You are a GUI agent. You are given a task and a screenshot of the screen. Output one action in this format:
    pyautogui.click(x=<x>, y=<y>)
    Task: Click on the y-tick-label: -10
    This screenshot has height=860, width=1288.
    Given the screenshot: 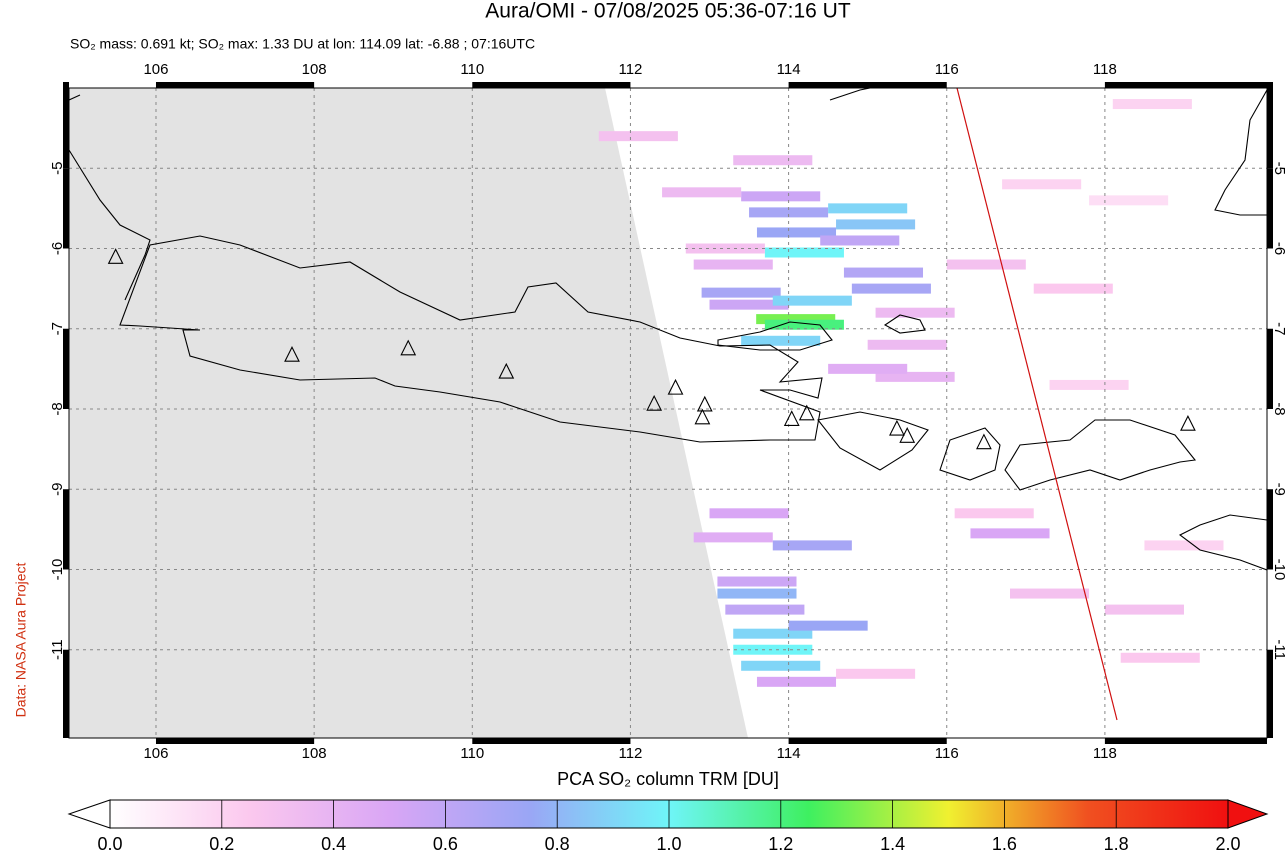 What is the action you would take?
    pyautogui.click(x=57, y=570)
    